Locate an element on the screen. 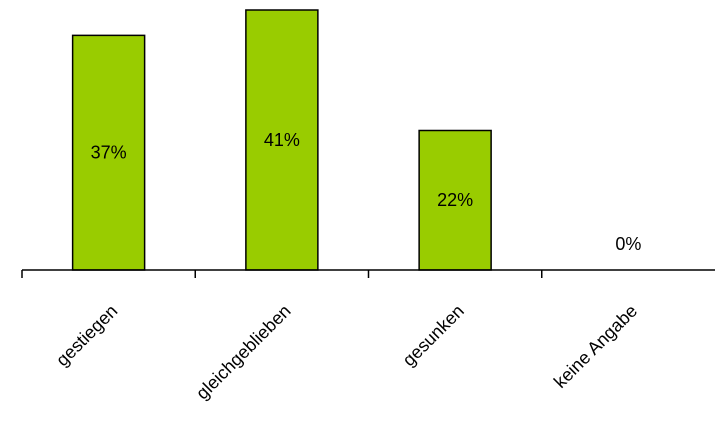 The height and width of the screenshot is (448, 720). x-axis-ticks is located at coordinates (282, 274).